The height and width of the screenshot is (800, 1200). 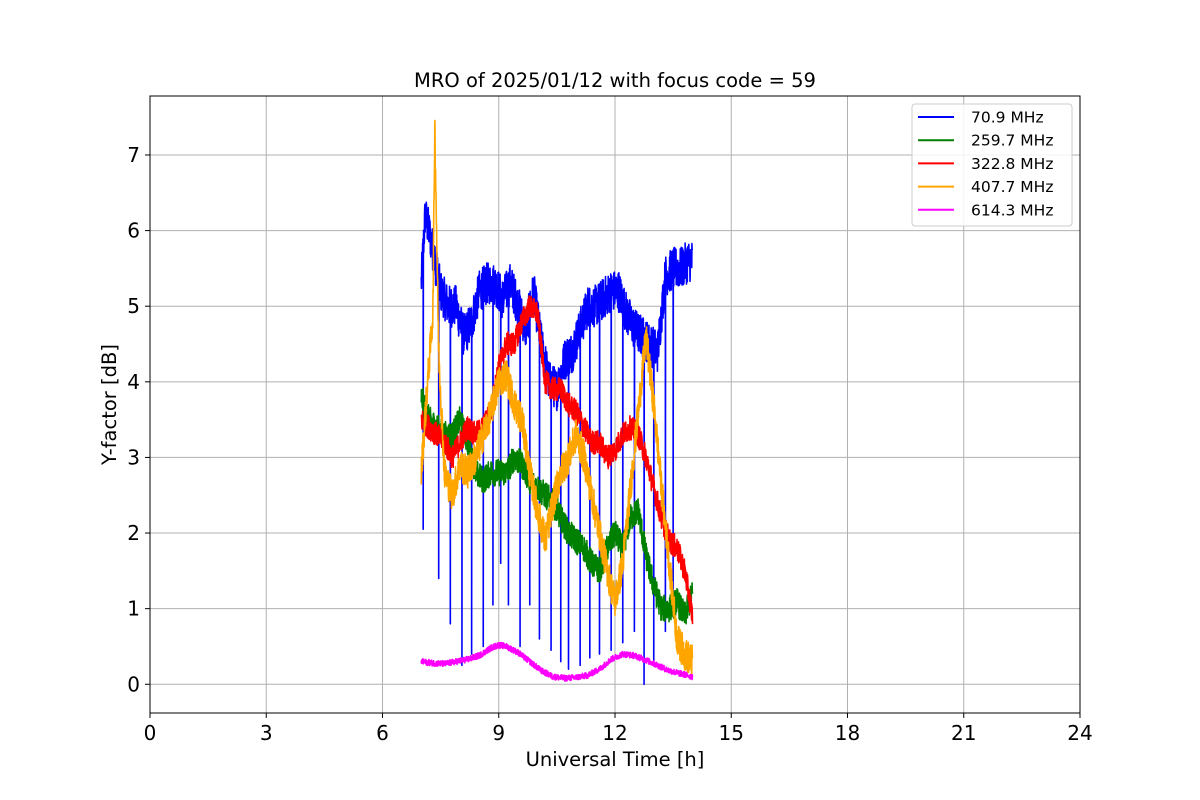 What do you see at coordinates (1079, 733) in the screenshot?
I see `x-tick-label: 24` at bounding box center [1079, 733].